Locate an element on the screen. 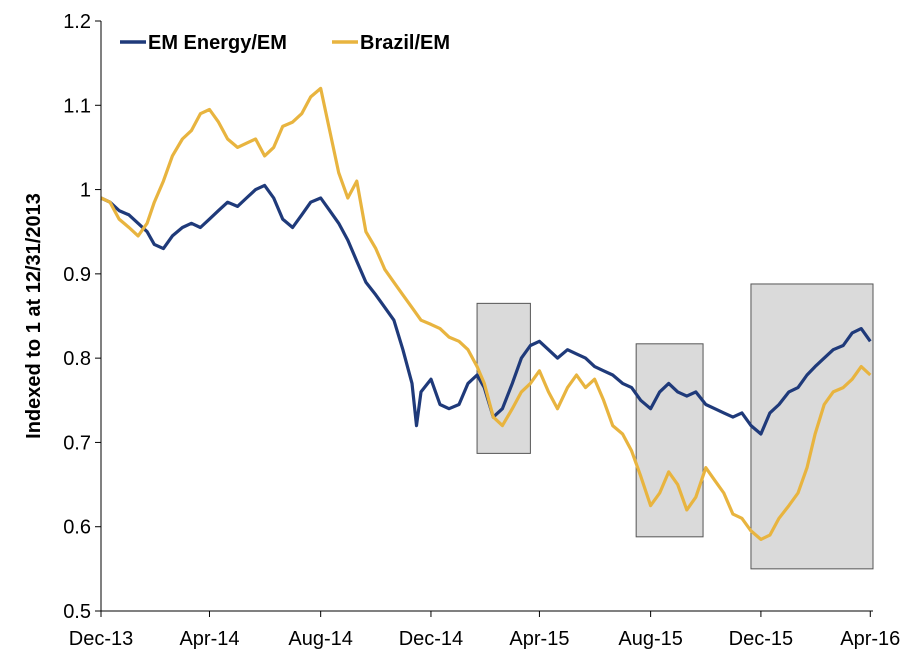  x-tick-label: Aug-15 is located at coordinates (650, 639).